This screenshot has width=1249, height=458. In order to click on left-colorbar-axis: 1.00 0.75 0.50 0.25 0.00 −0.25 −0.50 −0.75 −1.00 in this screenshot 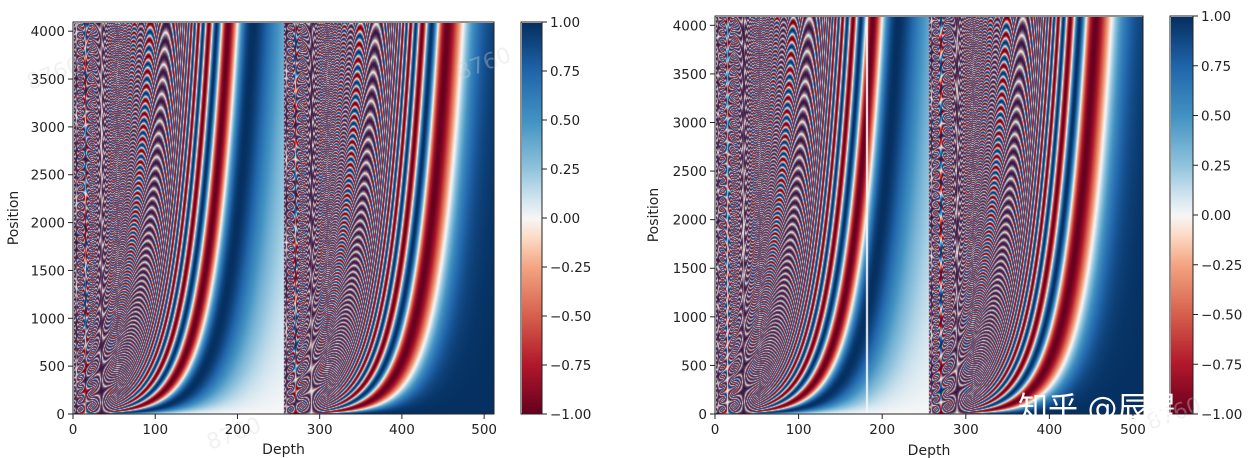, I will do `click(566, 219)`.